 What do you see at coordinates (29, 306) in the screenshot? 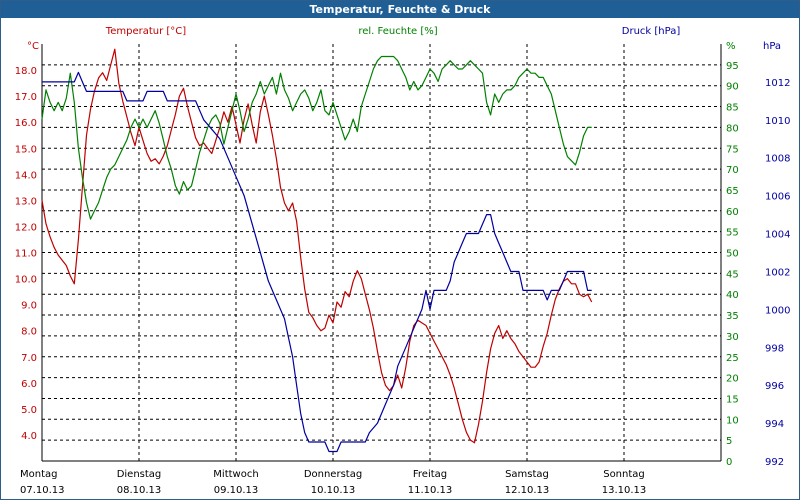
I see `temperature-tick-label: 9.0` at bounding box center [29, 306].